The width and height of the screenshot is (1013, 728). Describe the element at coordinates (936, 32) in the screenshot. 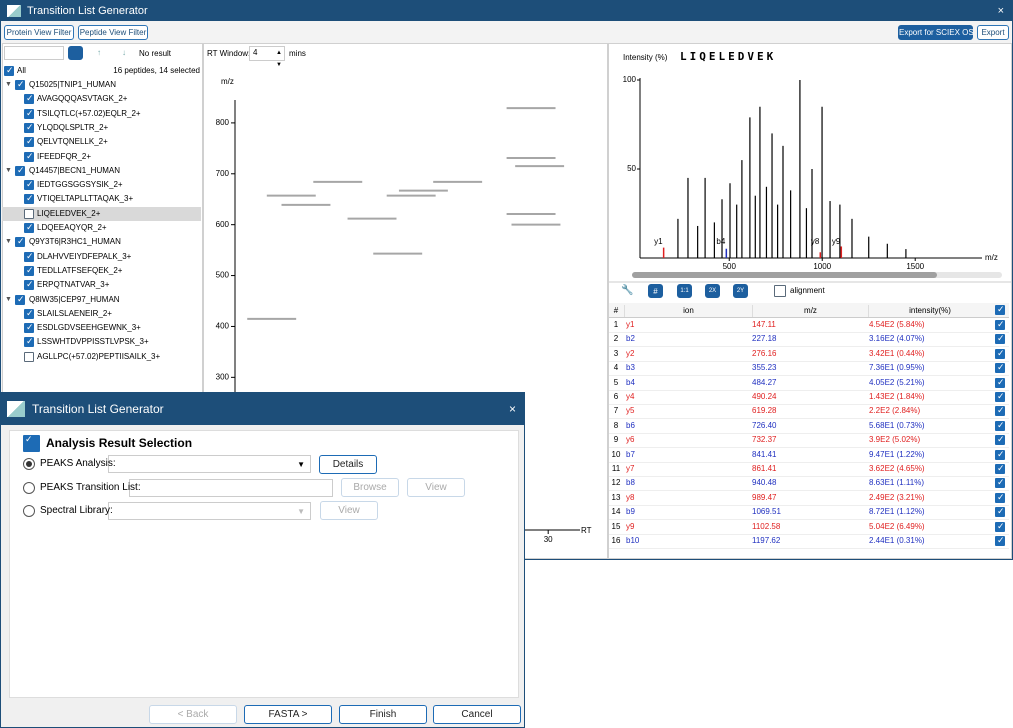

I see `export-sciex-button: Export for SCIEX OS` at that location.